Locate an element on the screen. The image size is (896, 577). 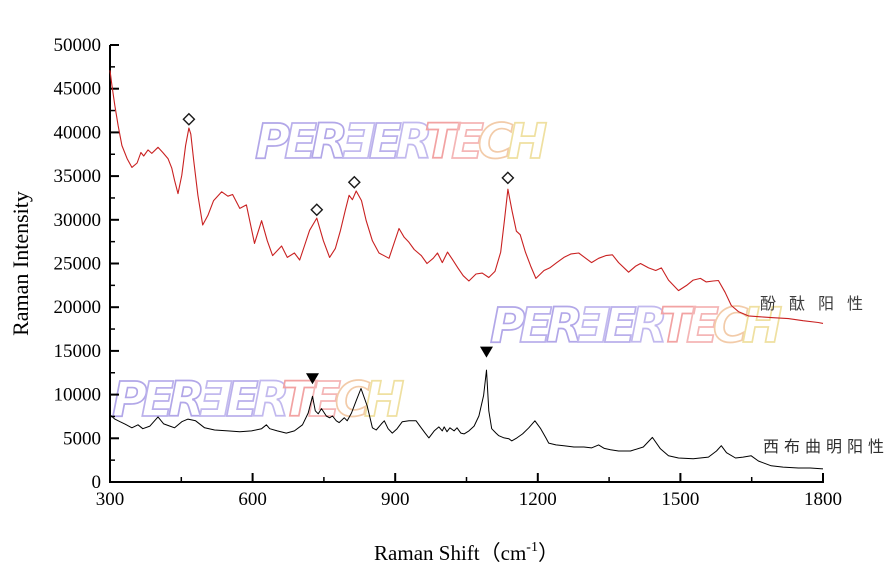
series-label-phenolphthalein-positive-curve: 酚酞阳性 is located at coordinates (818, 304).